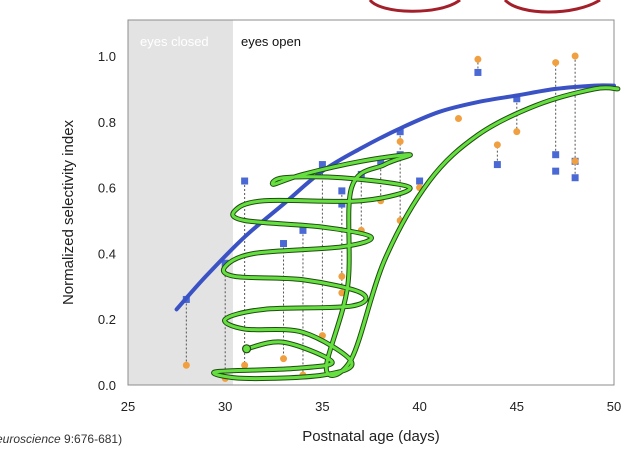 The height and width of the screenshot is (457, 634). I want to click on y-tick-label-4: 0.8, so click(107, 122).